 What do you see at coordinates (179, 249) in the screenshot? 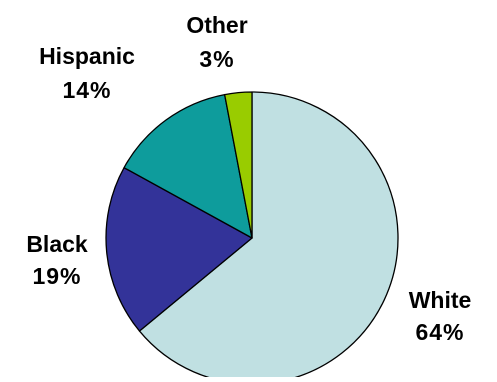
I see `pie-slice-black` at bounding box center [179, 249].